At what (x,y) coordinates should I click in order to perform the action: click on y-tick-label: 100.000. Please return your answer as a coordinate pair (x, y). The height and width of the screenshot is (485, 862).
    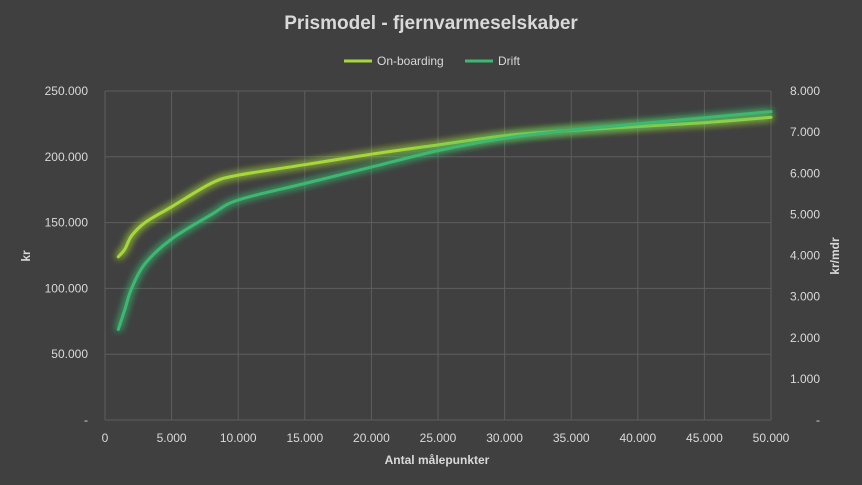
    Looking at the image, I should click on (67, 288).